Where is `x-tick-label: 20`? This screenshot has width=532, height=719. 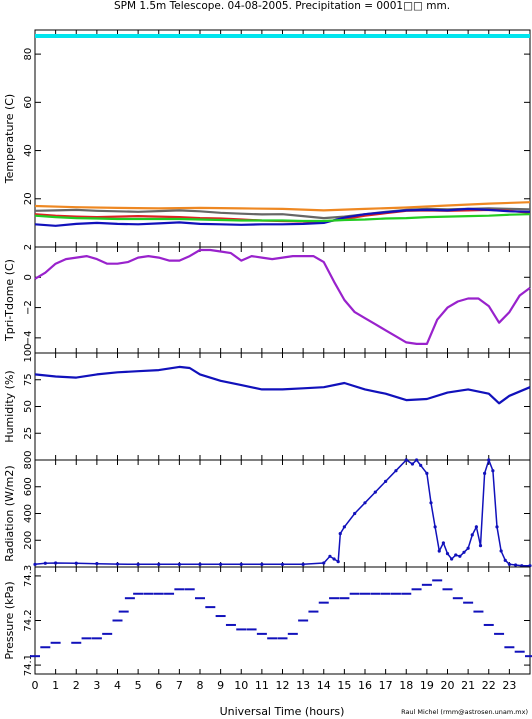 x-tick-label: 20 is located at coordinates (448, 685).